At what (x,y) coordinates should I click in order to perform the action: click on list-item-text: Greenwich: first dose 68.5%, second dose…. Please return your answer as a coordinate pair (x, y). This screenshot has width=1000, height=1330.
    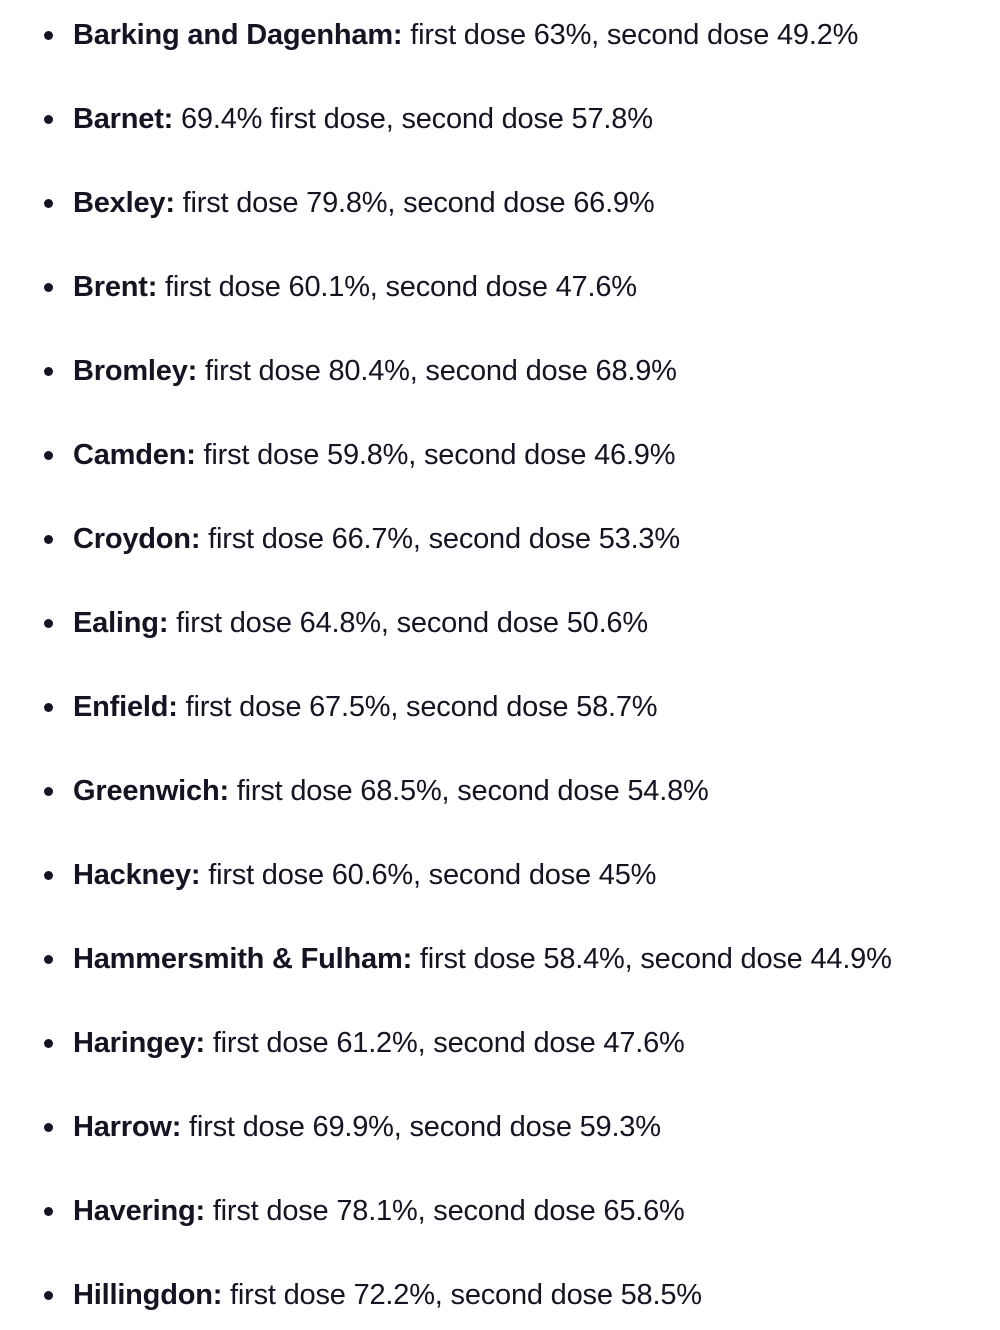
    Looking at the image, I should click on (391, 791).